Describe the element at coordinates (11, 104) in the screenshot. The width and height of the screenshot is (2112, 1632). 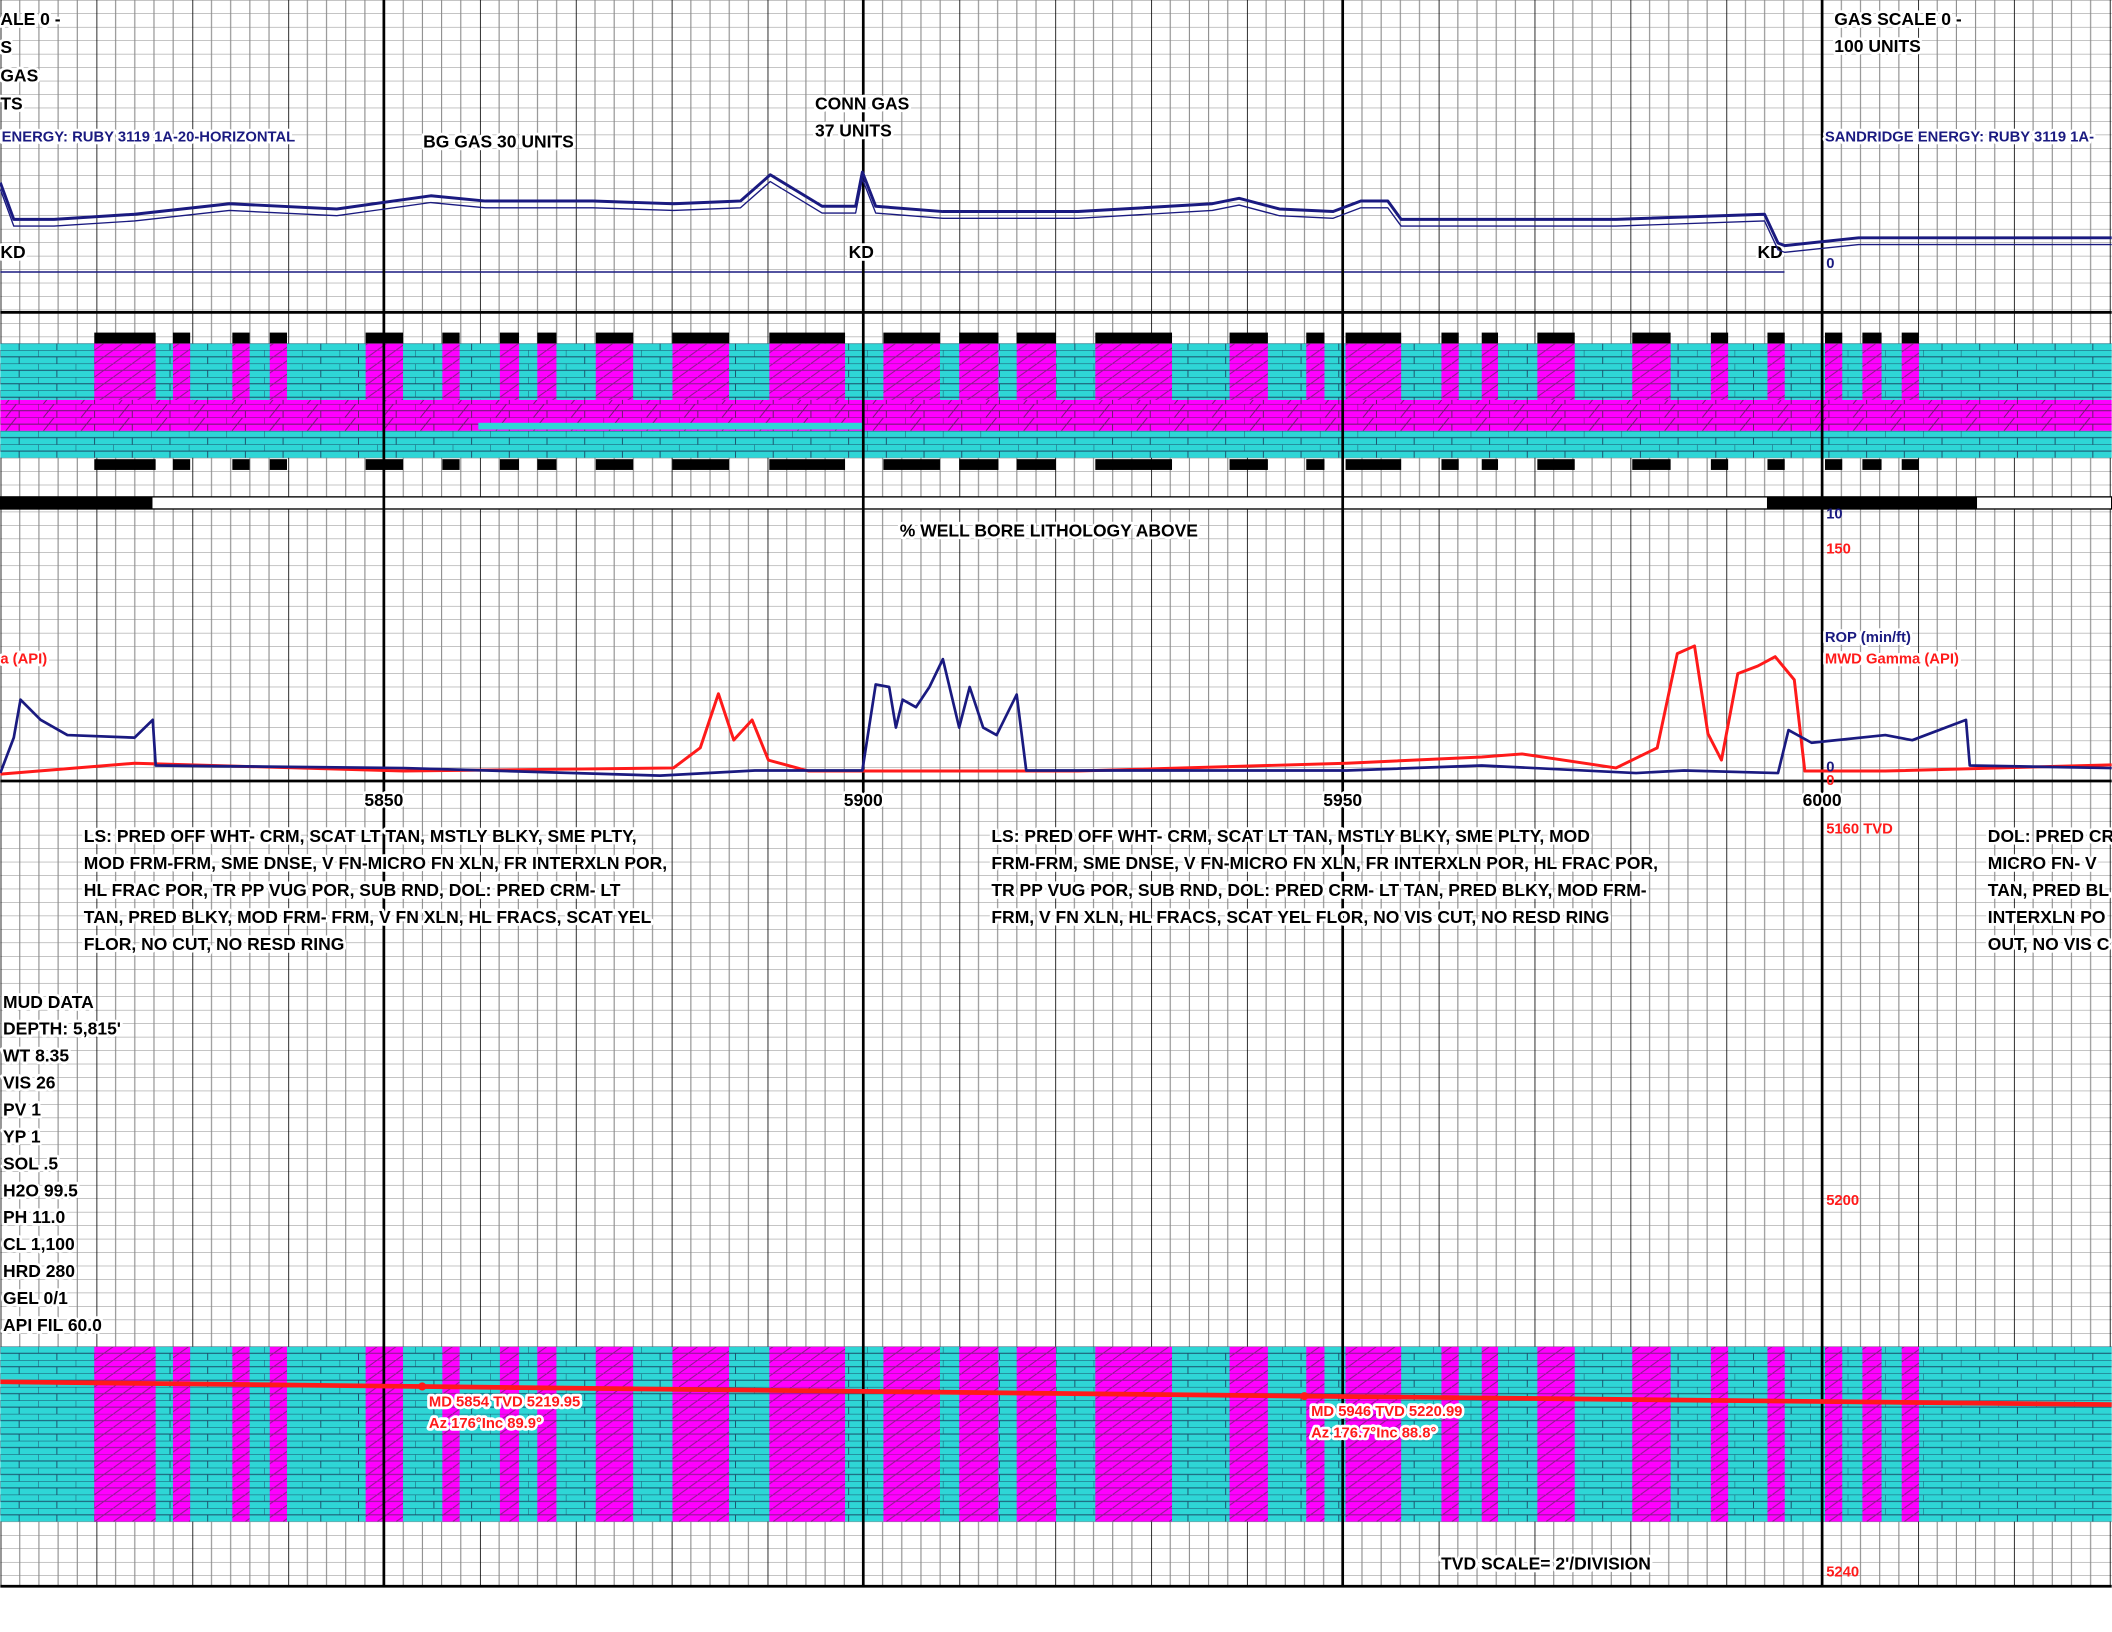
I see `gas-scale-label: TS` at that location.